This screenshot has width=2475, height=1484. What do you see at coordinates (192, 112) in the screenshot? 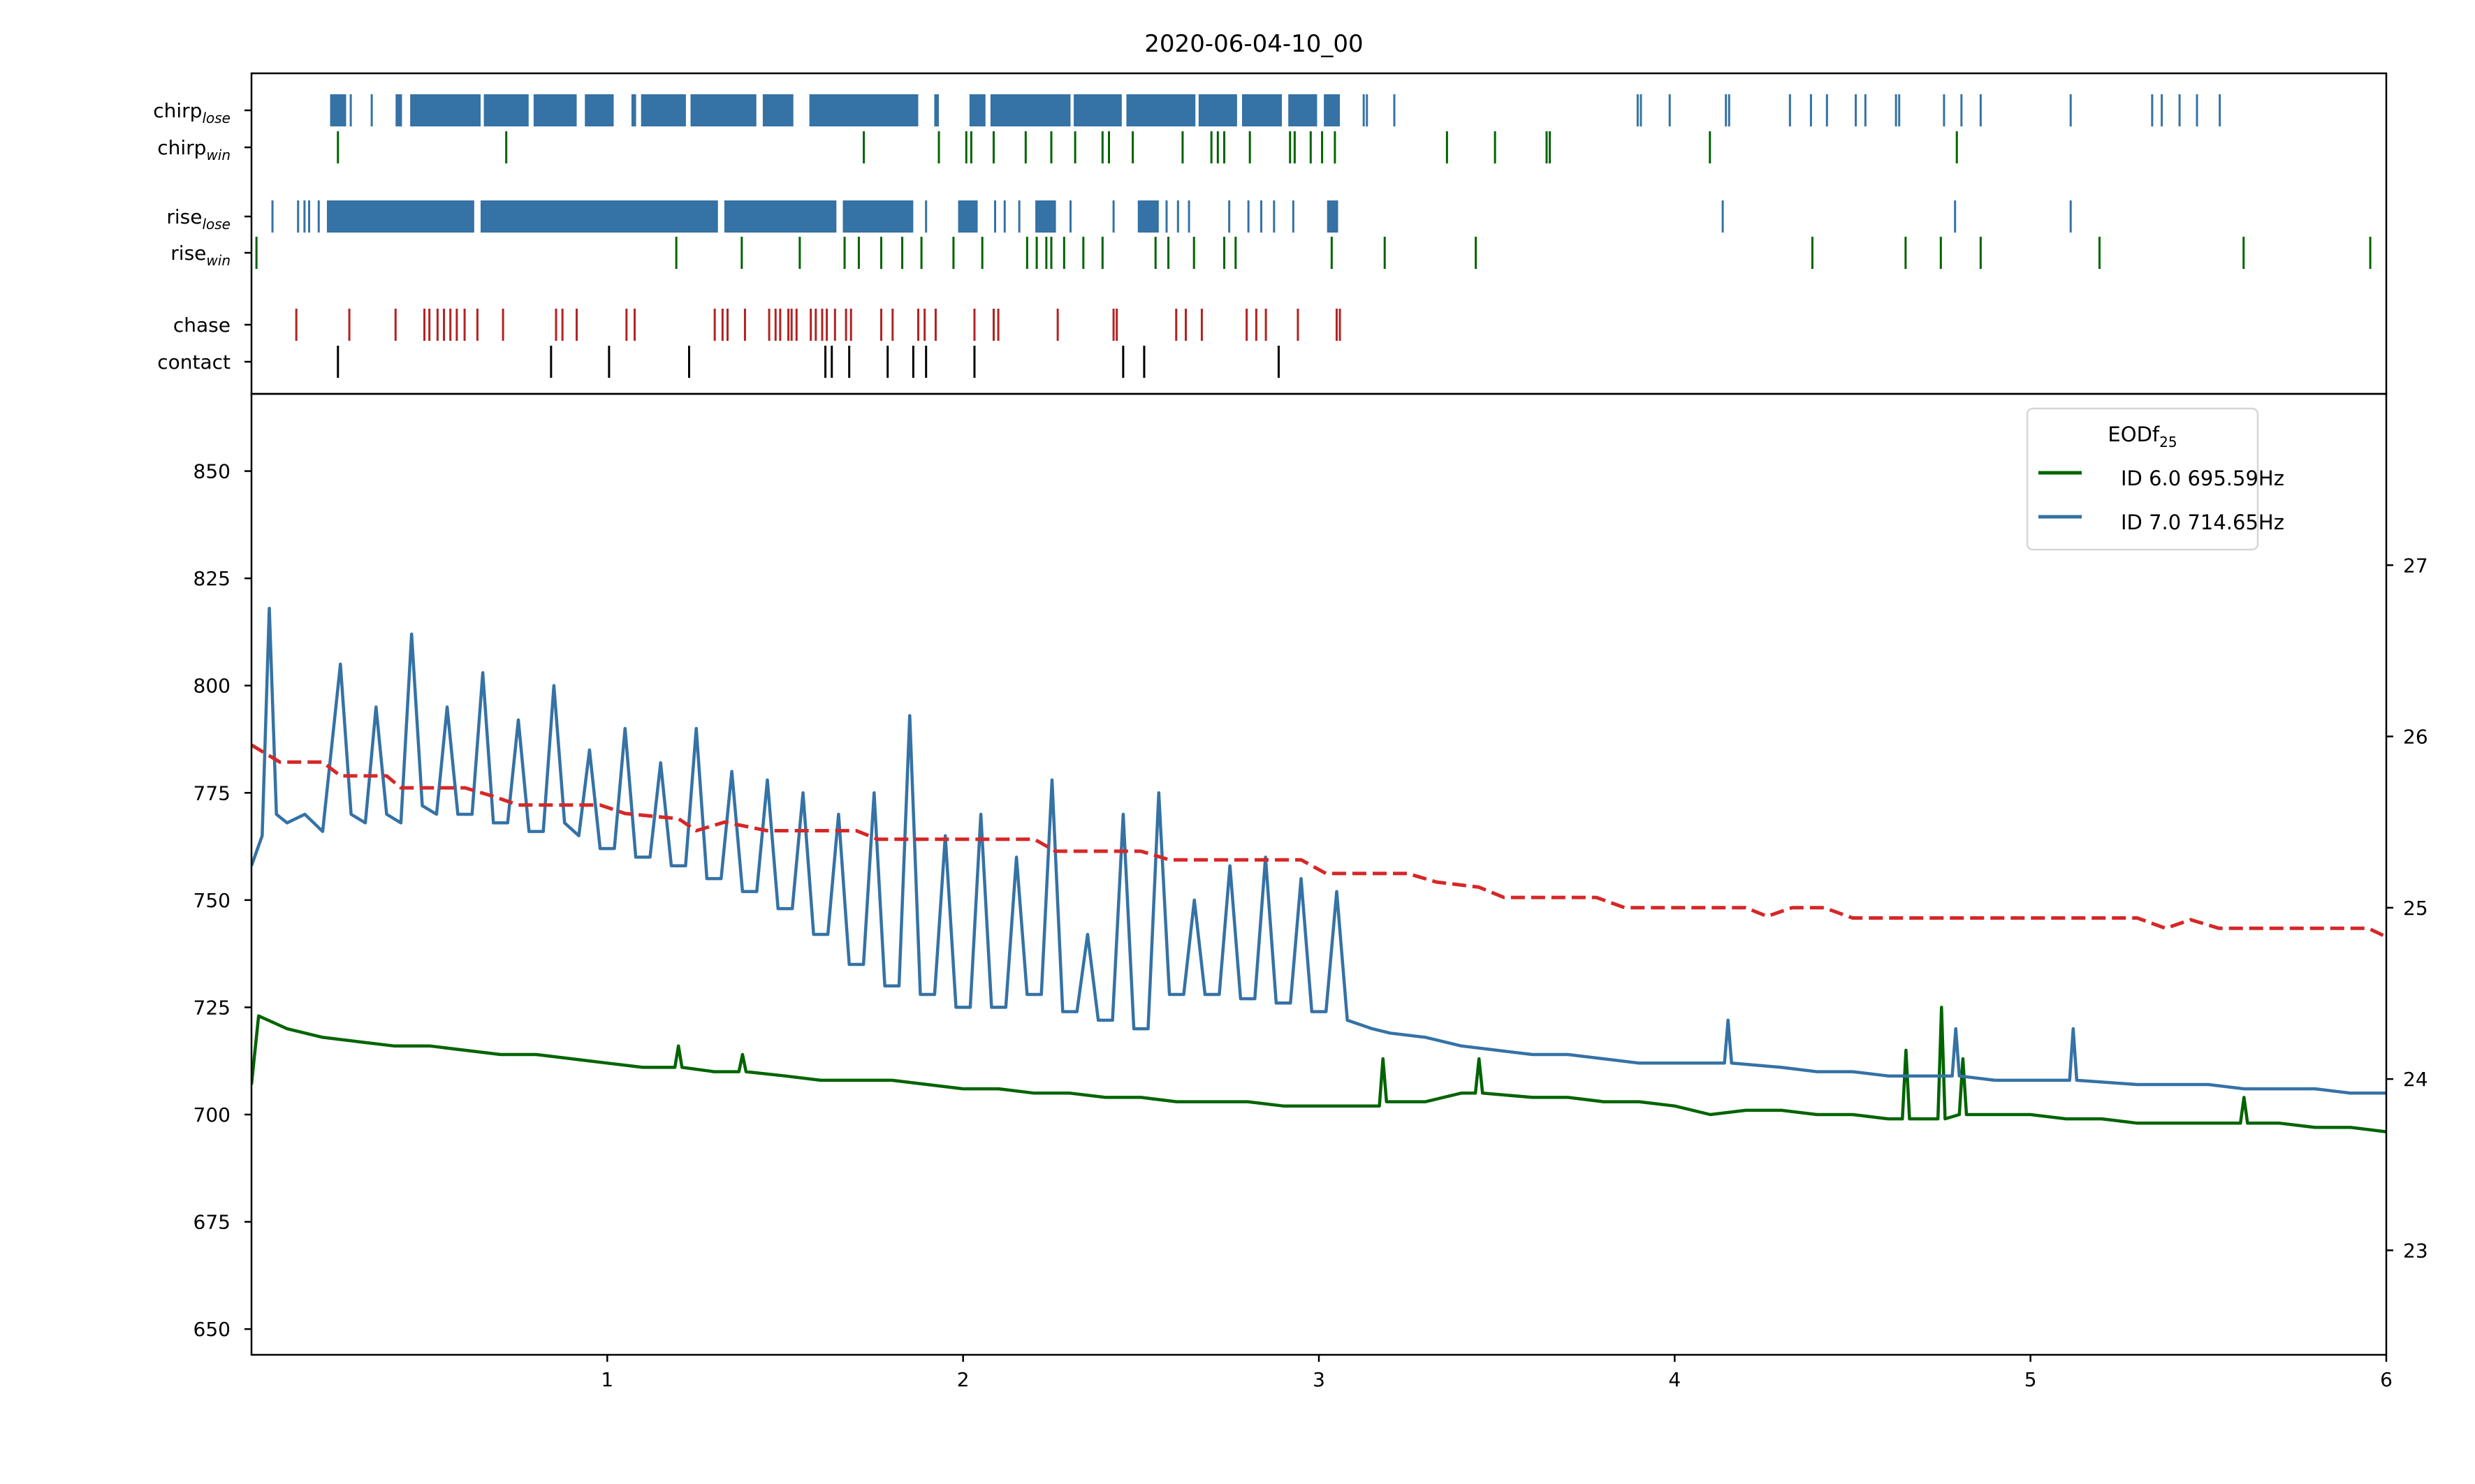
I see `event-row-label-chirp_lose: chirplose` at bounding box center [192, 112].